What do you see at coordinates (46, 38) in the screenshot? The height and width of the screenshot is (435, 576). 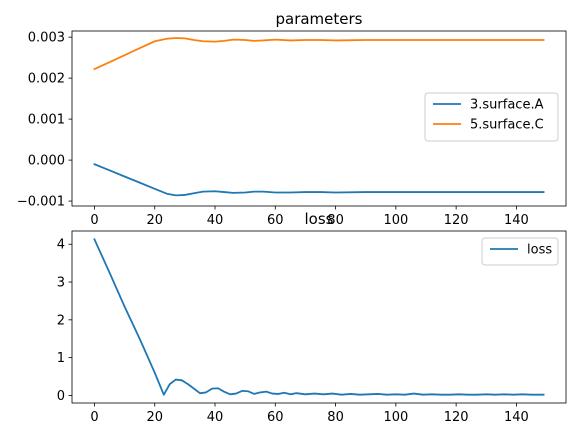 I see `y-tick-label: 0.003` at bounding box center [46, 38].